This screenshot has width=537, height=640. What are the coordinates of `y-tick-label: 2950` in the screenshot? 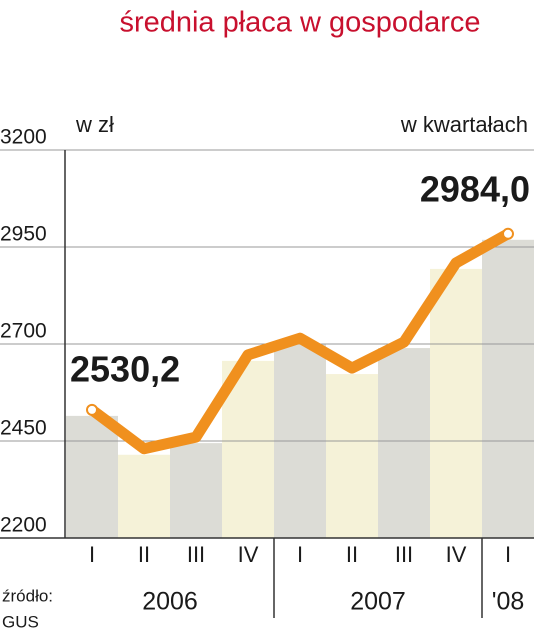 It's located at (23, 234).